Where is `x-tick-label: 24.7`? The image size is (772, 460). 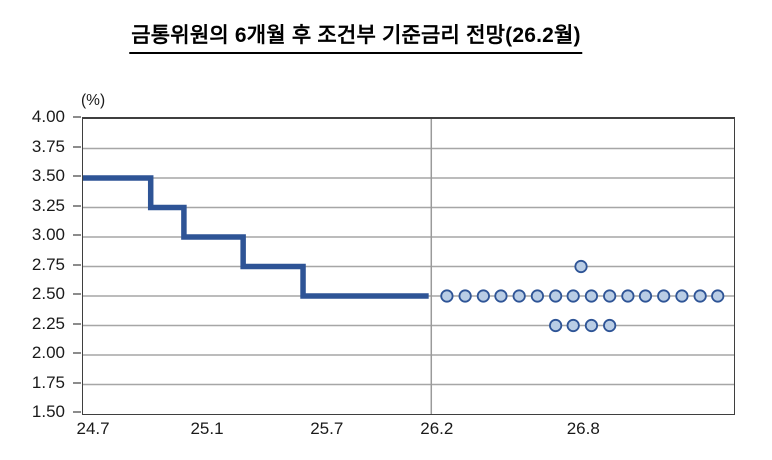
x-tick-label: 24.7 is located at coordinates (93, 428).